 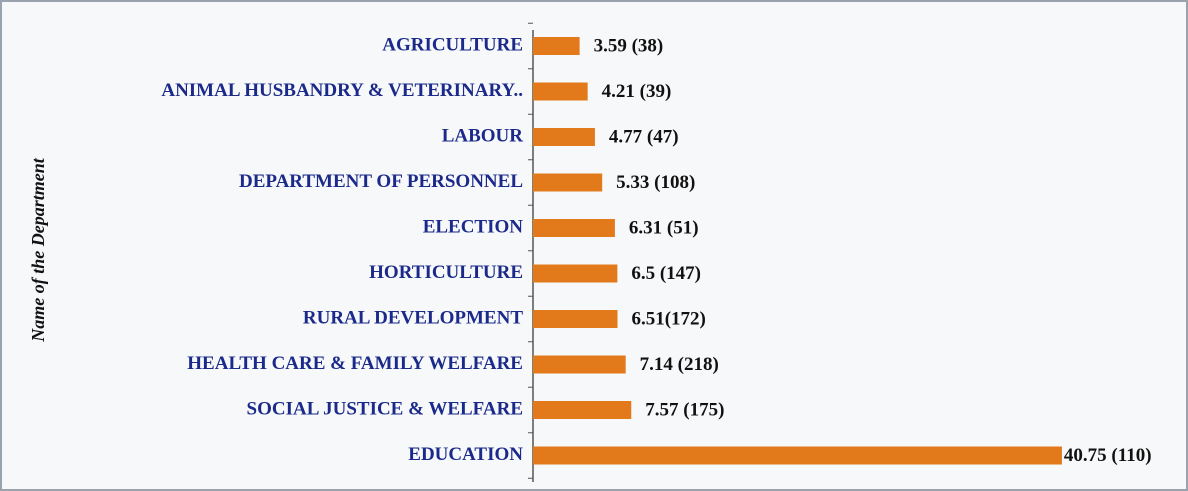 I want to click on value-label: 7.14 (218), so click(x=679, y=364).